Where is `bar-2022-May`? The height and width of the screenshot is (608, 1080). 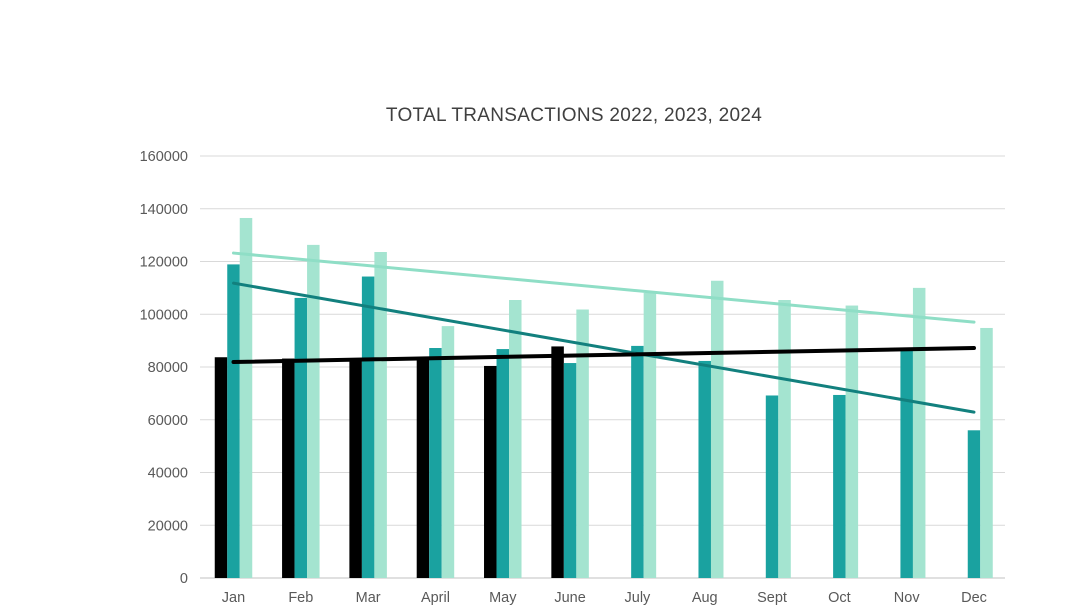
bar-2022-May is located at coordinates (515, 439).